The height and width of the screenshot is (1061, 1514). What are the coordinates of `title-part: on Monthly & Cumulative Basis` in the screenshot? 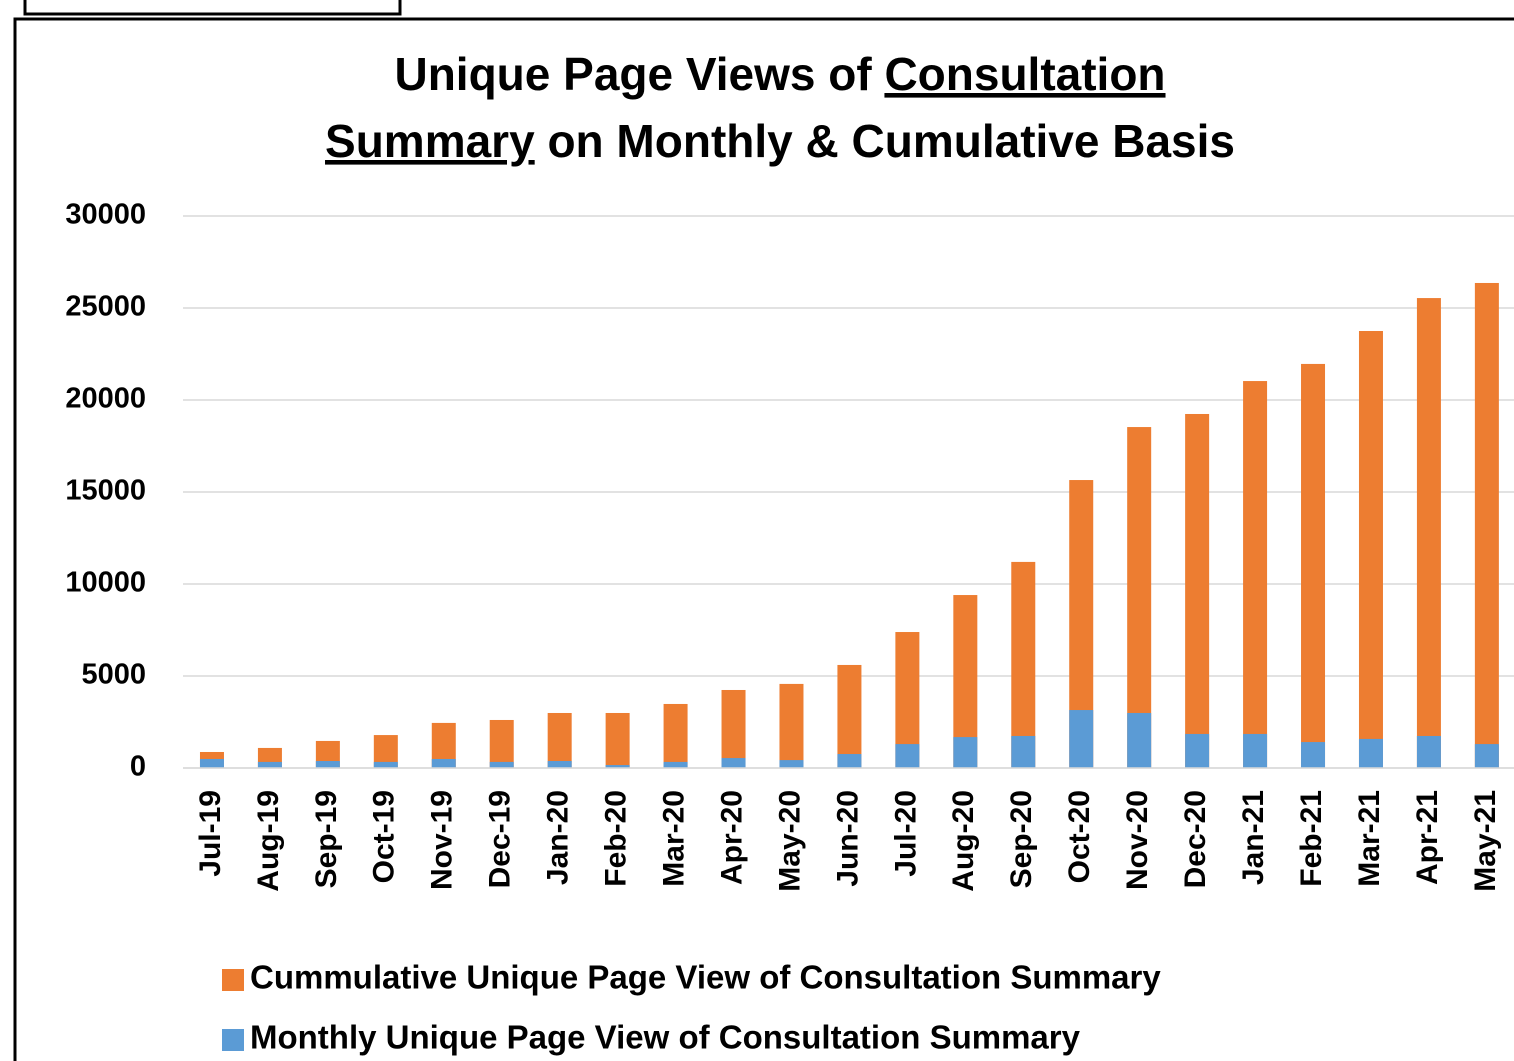 It's located at (885, 141).